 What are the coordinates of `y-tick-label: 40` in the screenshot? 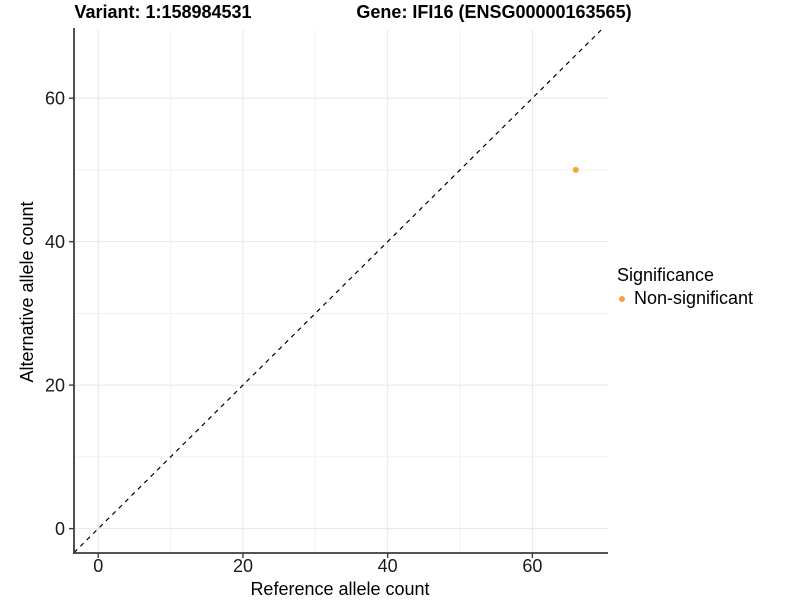 It's located at (55, 242).